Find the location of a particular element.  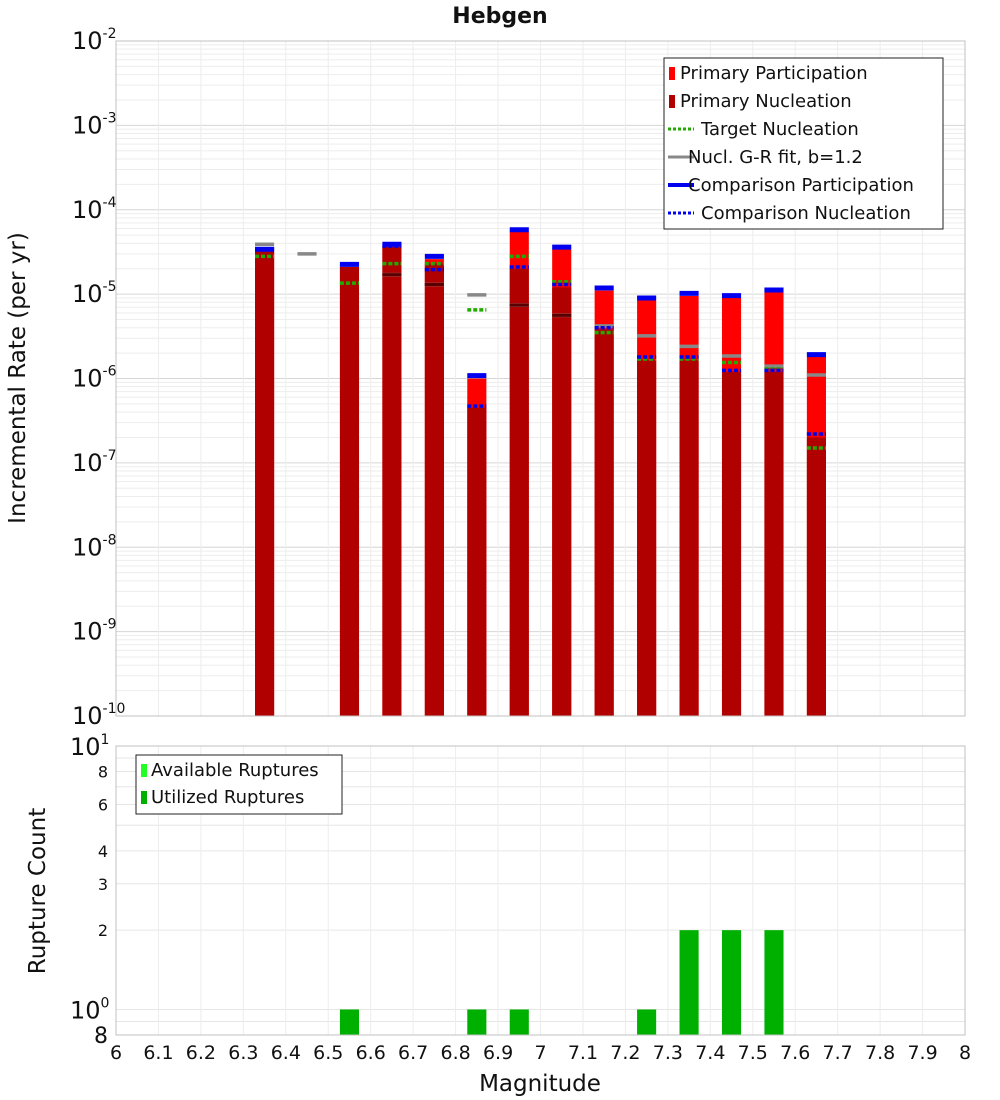

legend-label: Comparison Participation is located at coordinates (801, 185).